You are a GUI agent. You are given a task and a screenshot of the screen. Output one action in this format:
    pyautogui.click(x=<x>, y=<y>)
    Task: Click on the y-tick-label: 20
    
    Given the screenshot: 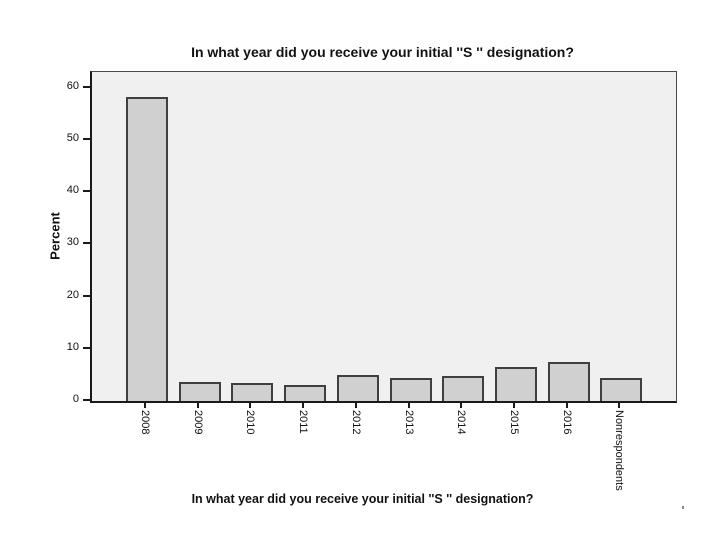 What is the action you would take?
    pyautogui.click(x=72, y=294)
    